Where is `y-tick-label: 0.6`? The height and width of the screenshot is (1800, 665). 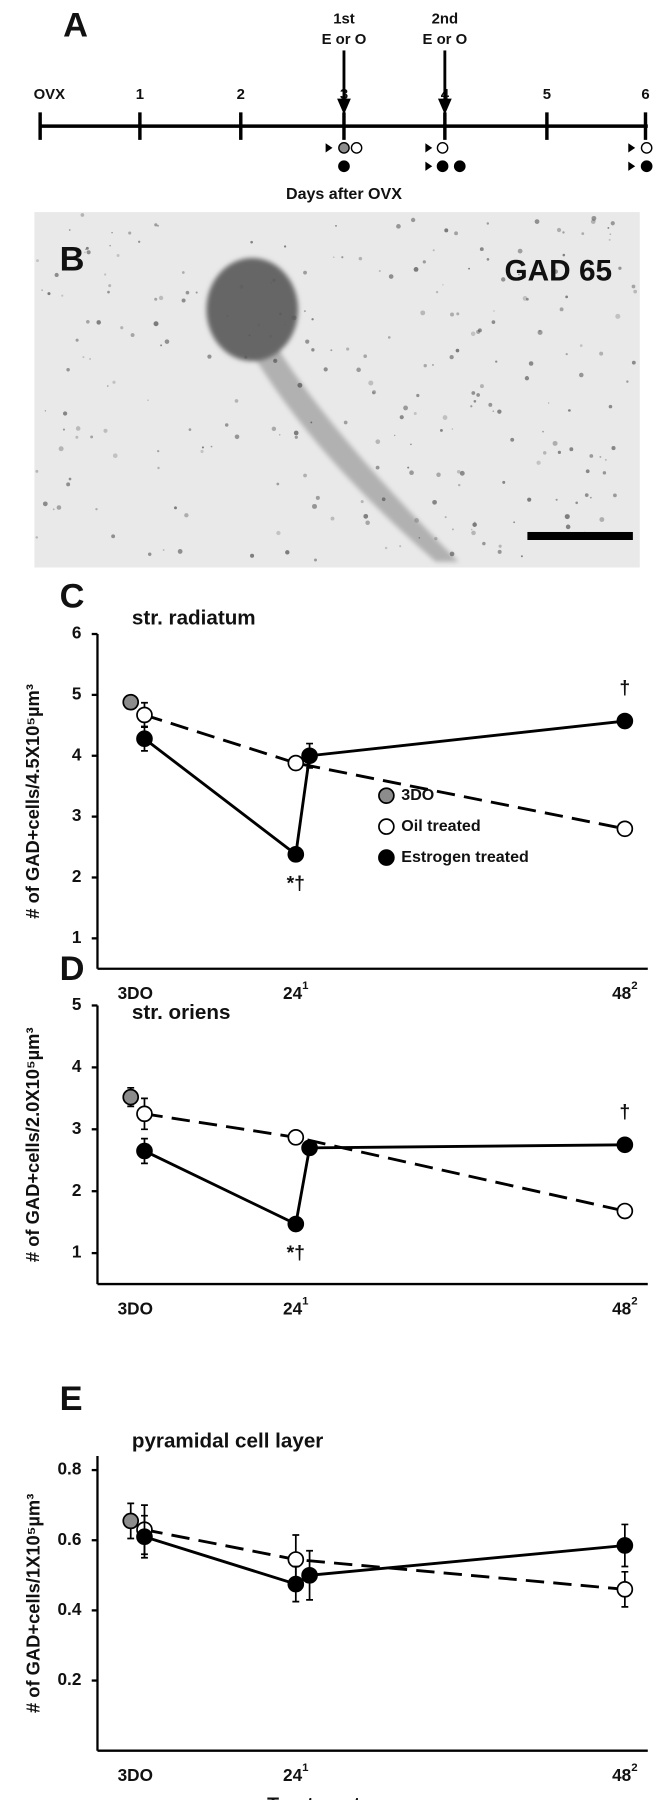 y-tick-label: 0.6 is located at coordinates (70, 1539).